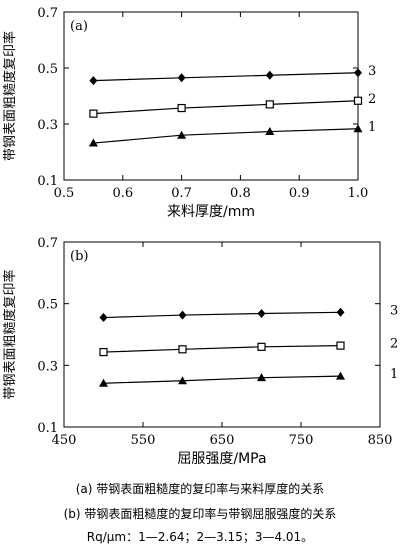 The height and width of the screenshot is (548, 400). I want to click on caption-a: (a) 带钢表面粗糙度的复印率与来料厚度的关系, so click(200, 489).